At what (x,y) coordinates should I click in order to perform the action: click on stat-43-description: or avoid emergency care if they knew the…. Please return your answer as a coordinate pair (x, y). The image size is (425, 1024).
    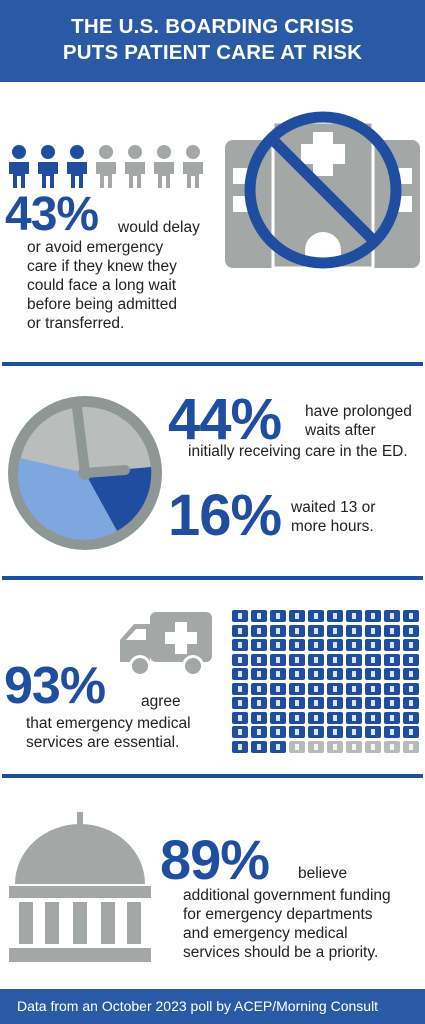
    Looking at the image, I should click on (102, 285).